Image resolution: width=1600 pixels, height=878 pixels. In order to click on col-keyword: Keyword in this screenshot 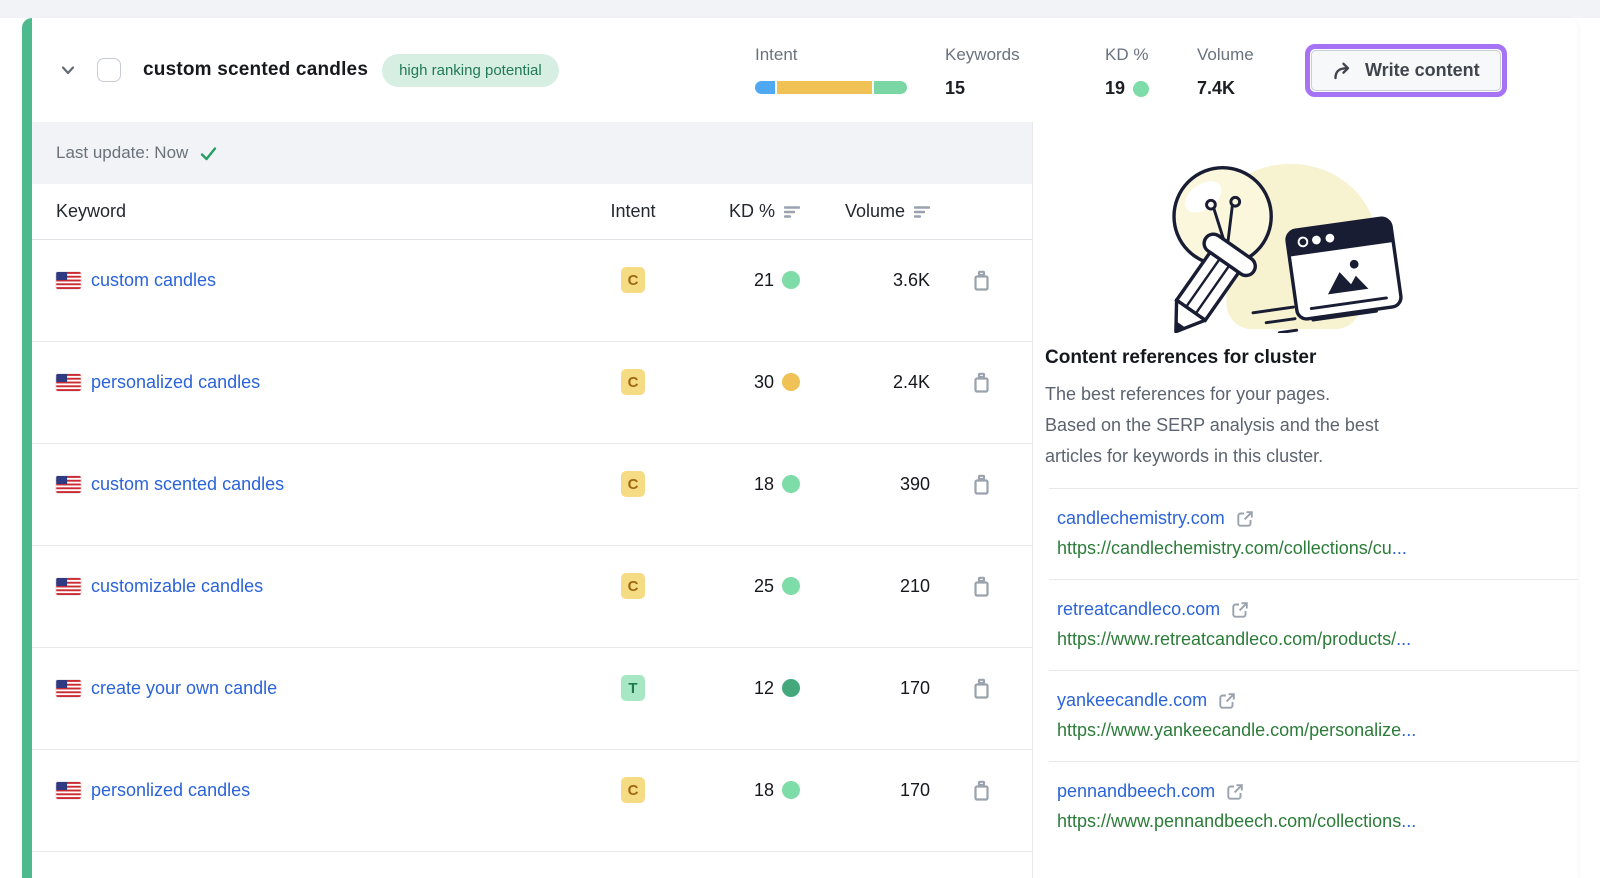, I will do `click(91, 211)`.